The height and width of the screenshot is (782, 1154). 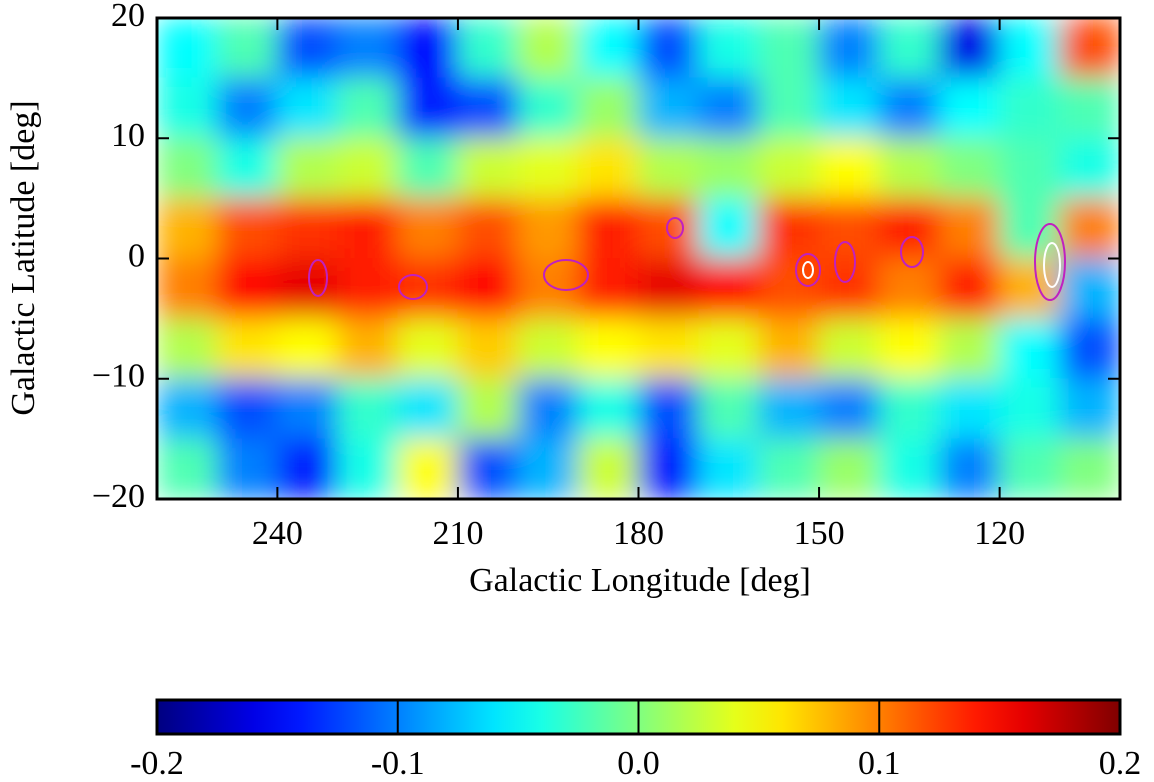 I want to click on y-axis-label: Galactic Latitude [deg], so click(x=23, y=257).